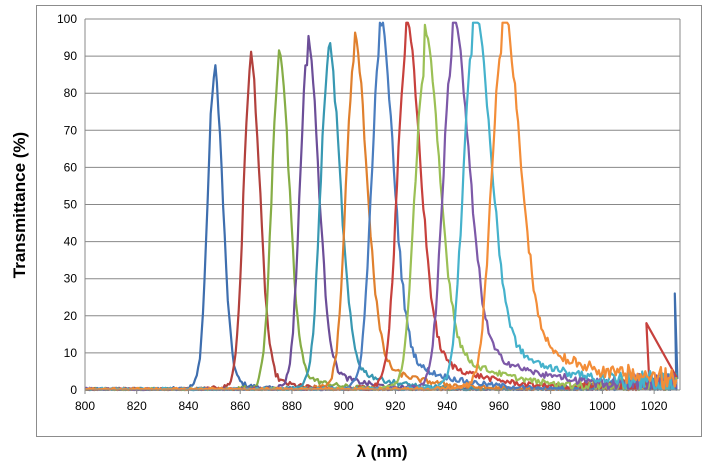 The width and height of the screenshot is (706, 465). What do you see at coordinates (499, 406) in the screenshot?
I see `x-tick-label: 960` at bounding box center [499, 406].